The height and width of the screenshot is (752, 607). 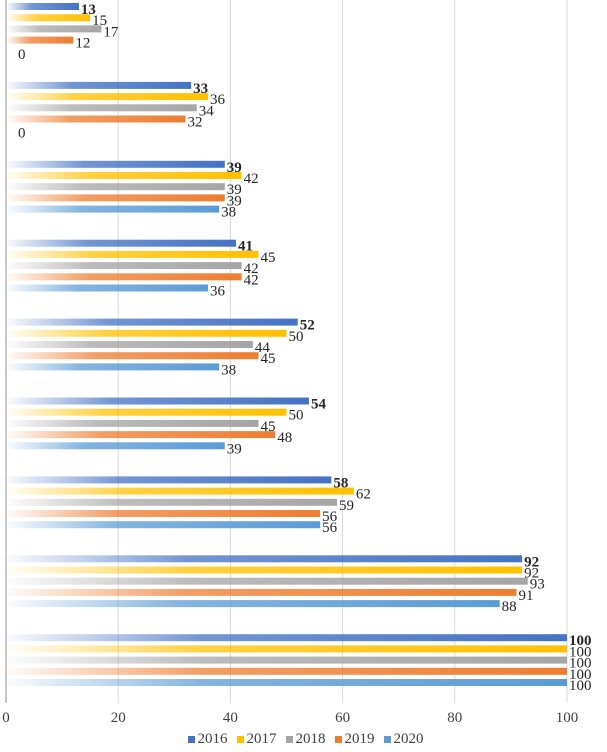 What do you see at coordinates (454, 717) in the screenshot?
I see `x-tick-label: 80` at bounding box center [454, 717].